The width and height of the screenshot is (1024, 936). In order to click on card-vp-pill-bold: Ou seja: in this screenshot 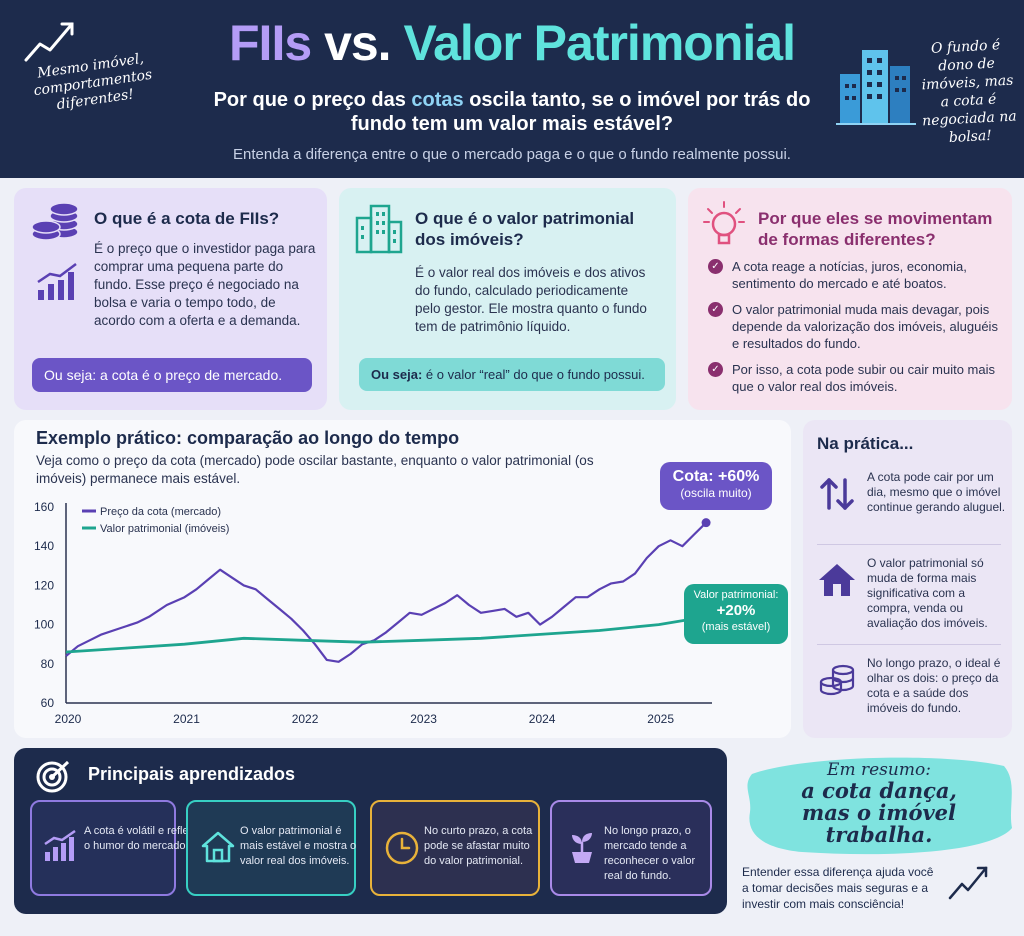, I will do `click(397, 374)`.